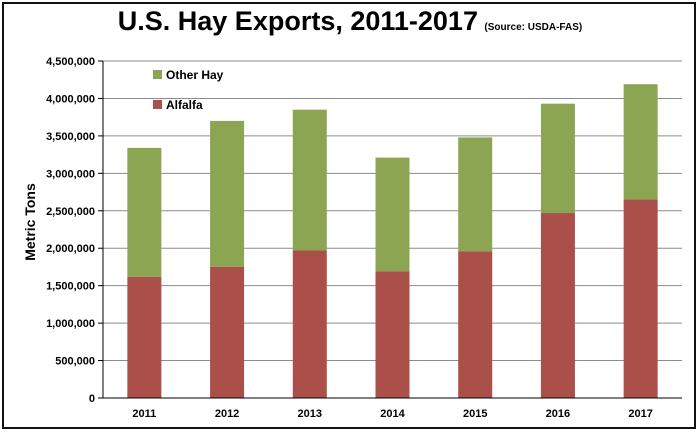 This screenshot has height=433, width=700. What do you see at coordinates (70, 137) in the screenshot?
I see `y-tick-label: 3,500,000` at bounding box center [70, 137].